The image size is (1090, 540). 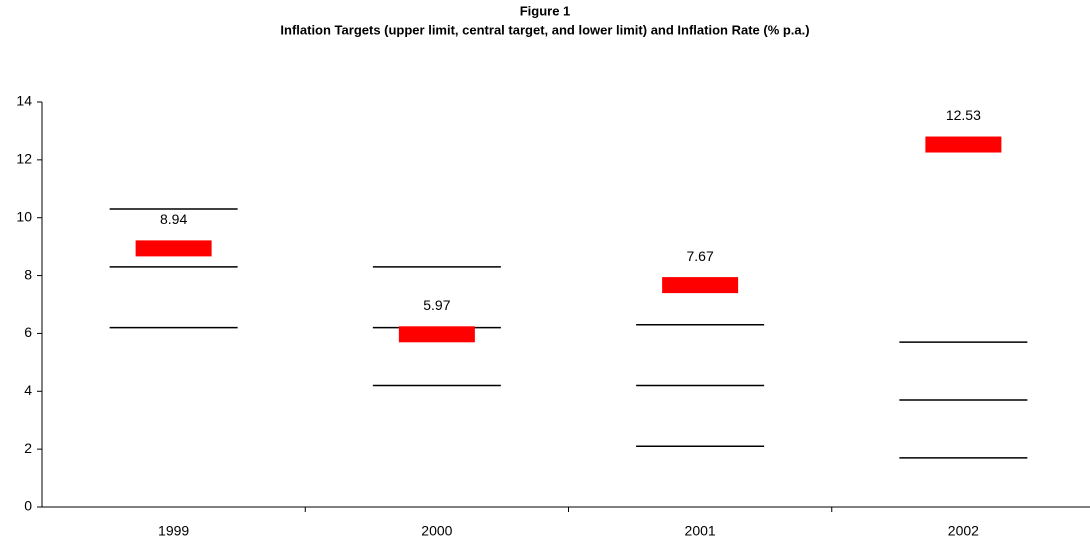 What do you see at coordinates (963, 531) in the screenshot?
I see `x-tick-label: 2002` at bounding box center [963, 531].